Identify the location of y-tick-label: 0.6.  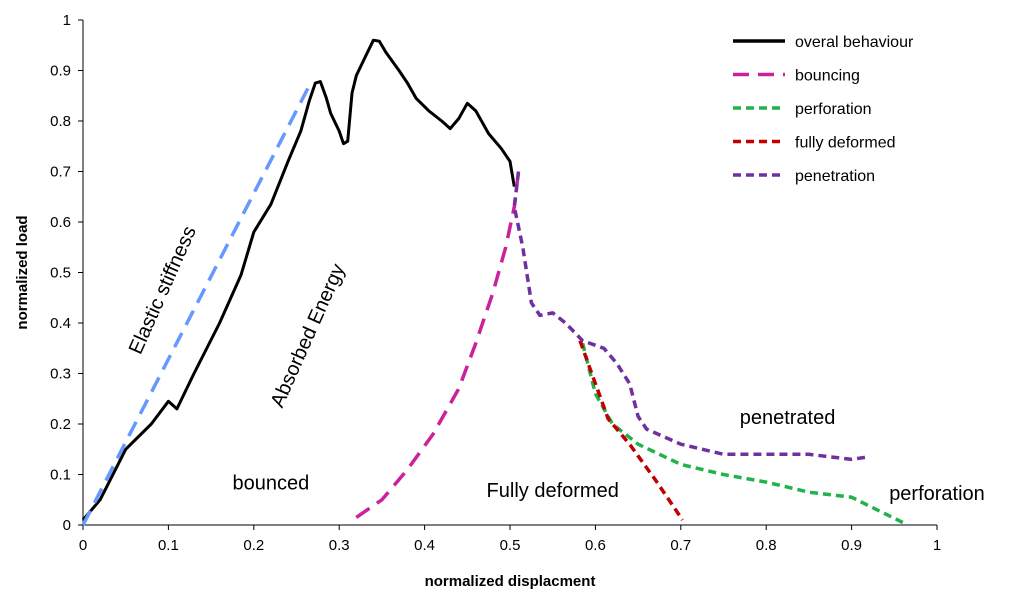
(60, 222).